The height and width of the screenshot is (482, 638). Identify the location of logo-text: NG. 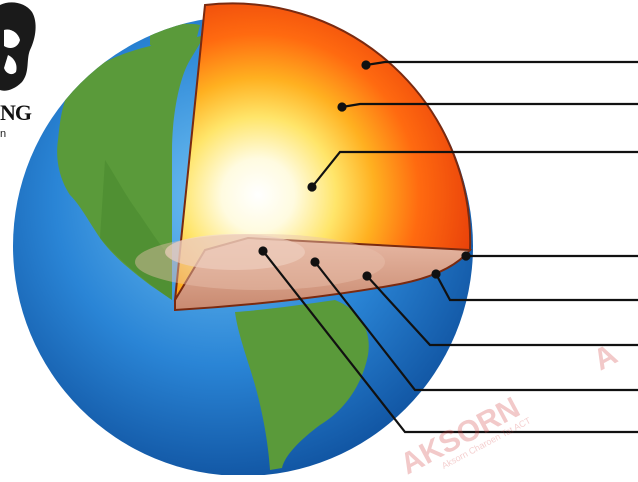
(15, 113).